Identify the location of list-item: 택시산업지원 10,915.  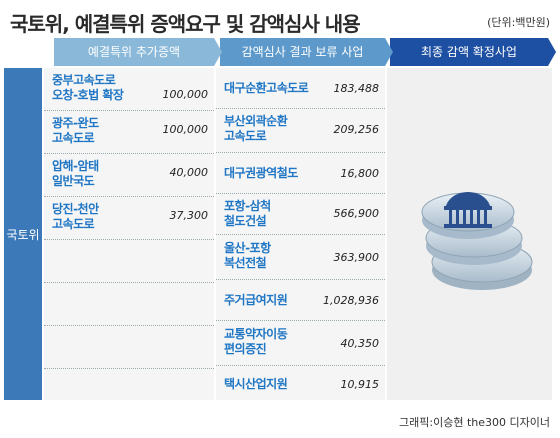
(300, 383).